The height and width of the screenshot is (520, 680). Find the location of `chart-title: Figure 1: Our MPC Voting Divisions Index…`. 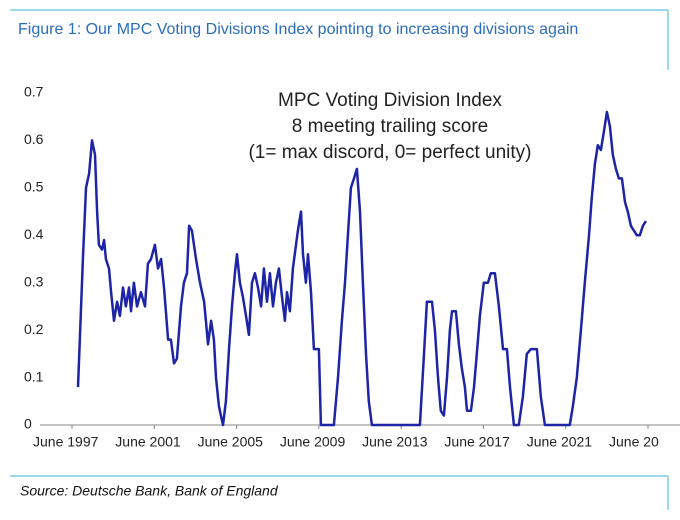

chart-title: Figure 1: Our MPC Voting Divisions Index… is located at coordinates (298, 29).